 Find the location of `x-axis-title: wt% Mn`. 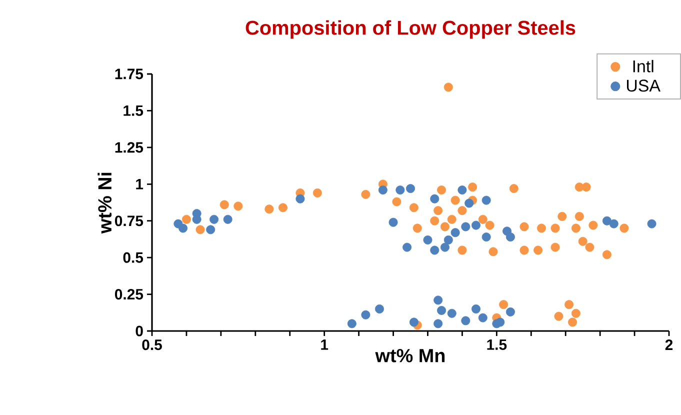

x-axis-title: wt% Mn is located at coordinates (410, 355).